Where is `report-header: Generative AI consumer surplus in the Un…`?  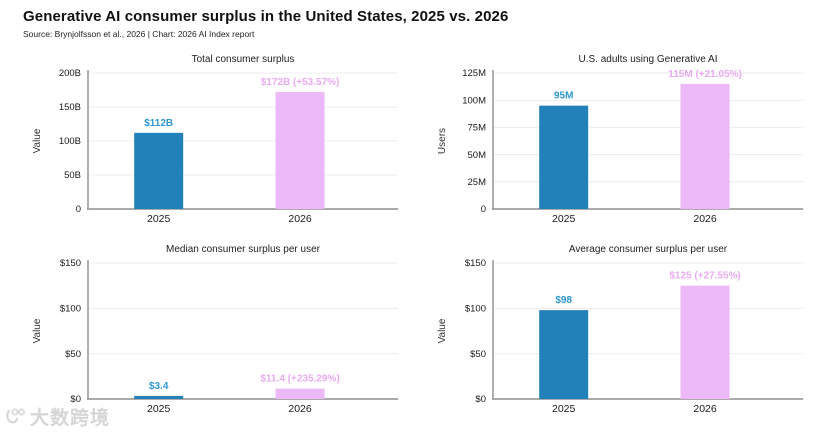 report-header: Generative AI consumer surplus in the Un… is located at coordinates (265, 23).